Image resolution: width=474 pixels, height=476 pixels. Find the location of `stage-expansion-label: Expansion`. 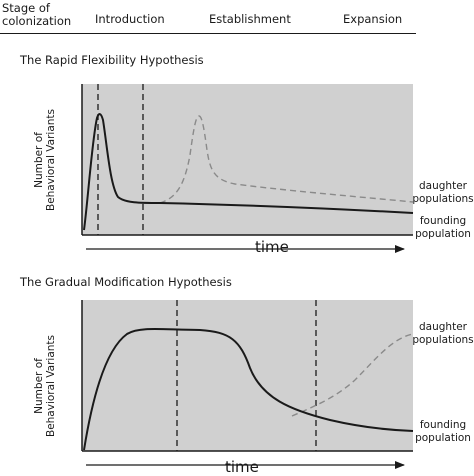

stage-expansion-label: Expansion is located at coordinates (373, 19).